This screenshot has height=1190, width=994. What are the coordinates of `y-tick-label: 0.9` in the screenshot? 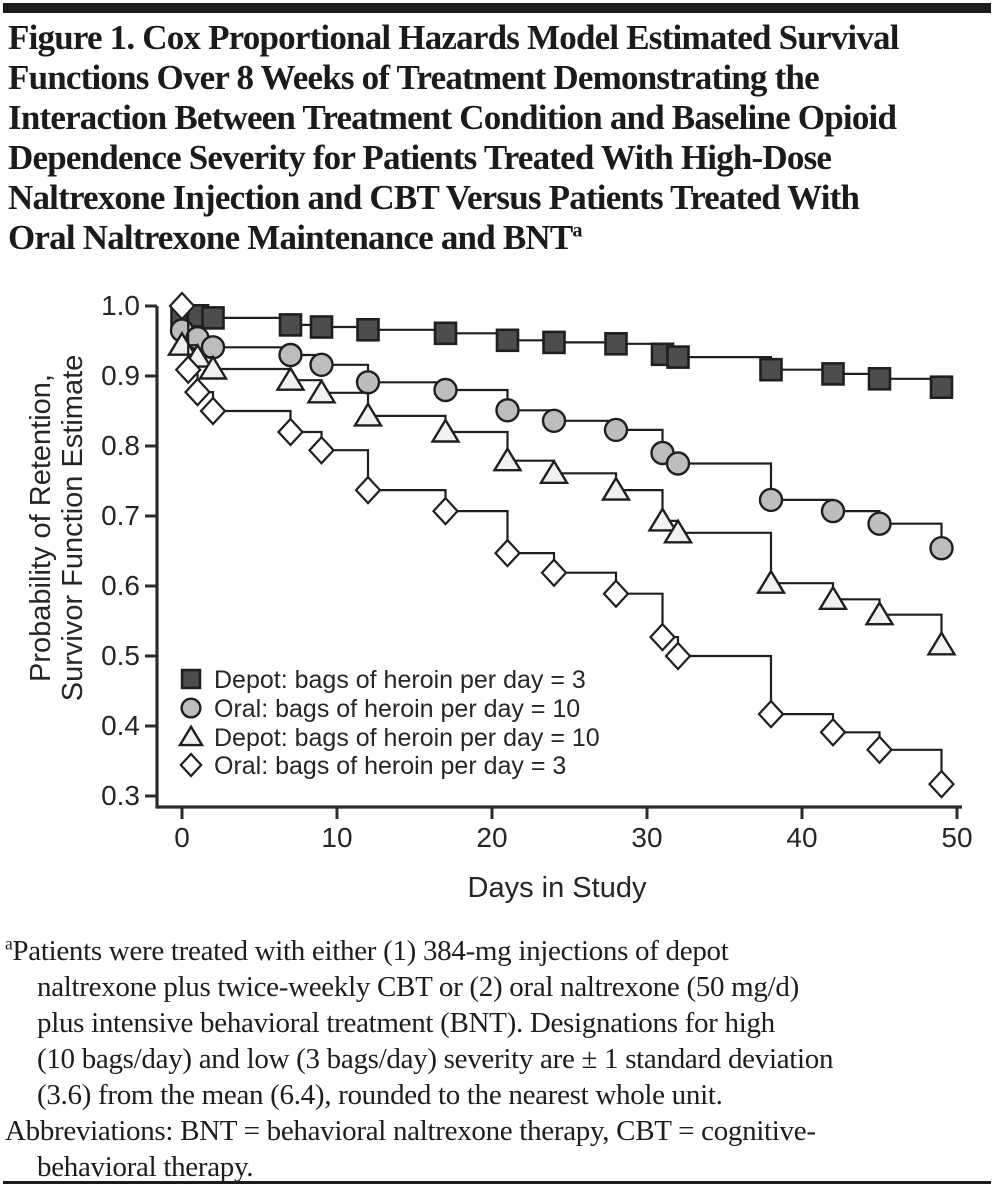 It's located at (120, 375).